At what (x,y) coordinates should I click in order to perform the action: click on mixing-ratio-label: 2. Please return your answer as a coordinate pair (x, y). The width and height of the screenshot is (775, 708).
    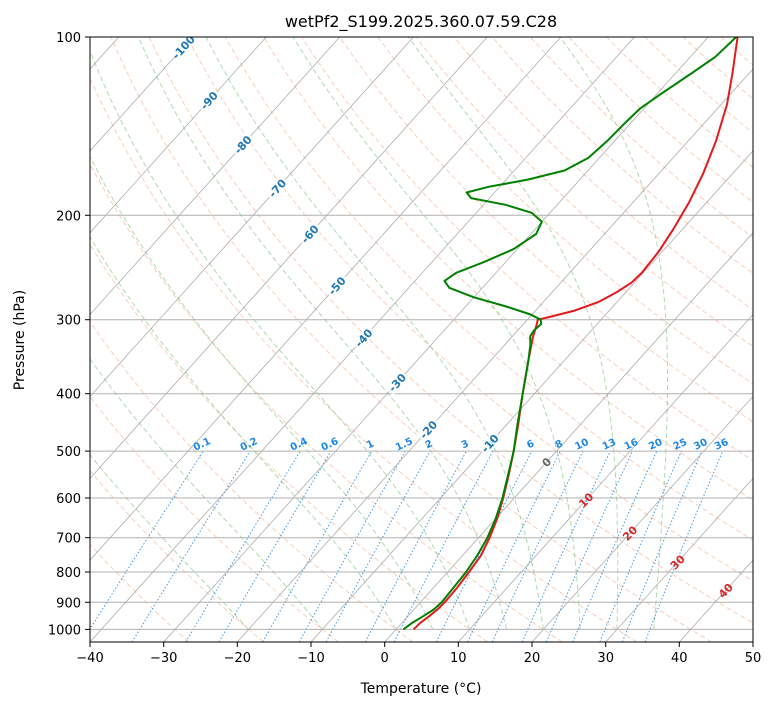
    Looking at the image, I should click on (429, 444).